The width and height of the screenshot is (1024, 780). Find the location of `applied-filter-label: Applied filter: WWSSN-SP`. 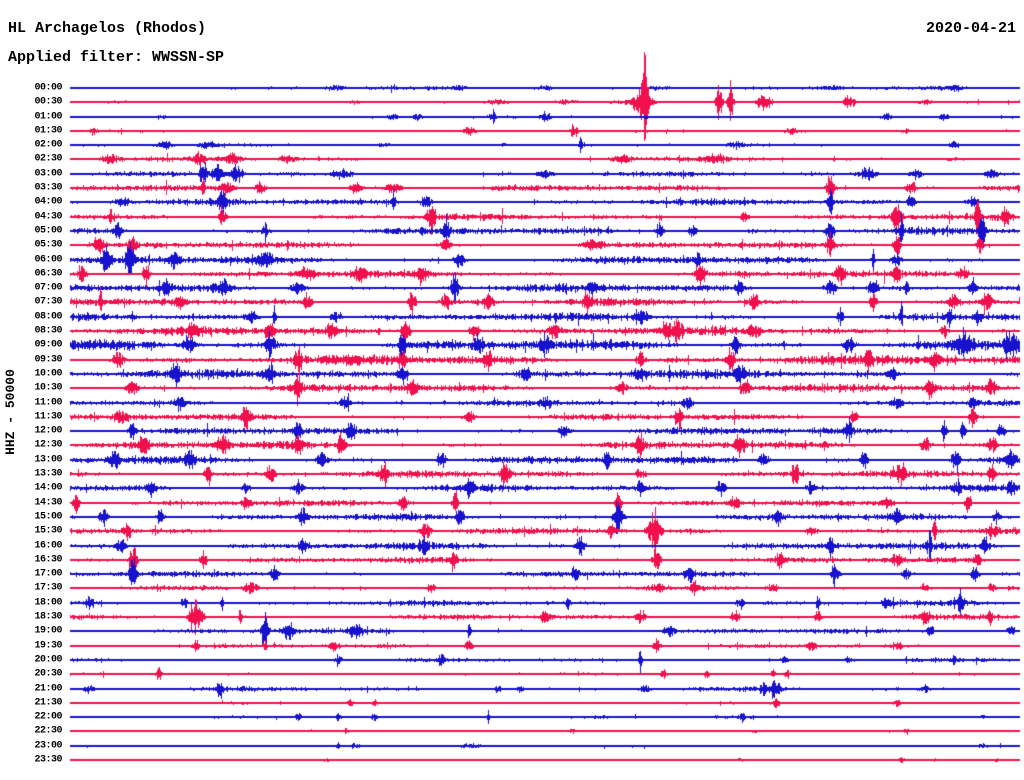

applied-filter-label: Applied filter: WWSSN-SP is located at coordinates (116, 57).